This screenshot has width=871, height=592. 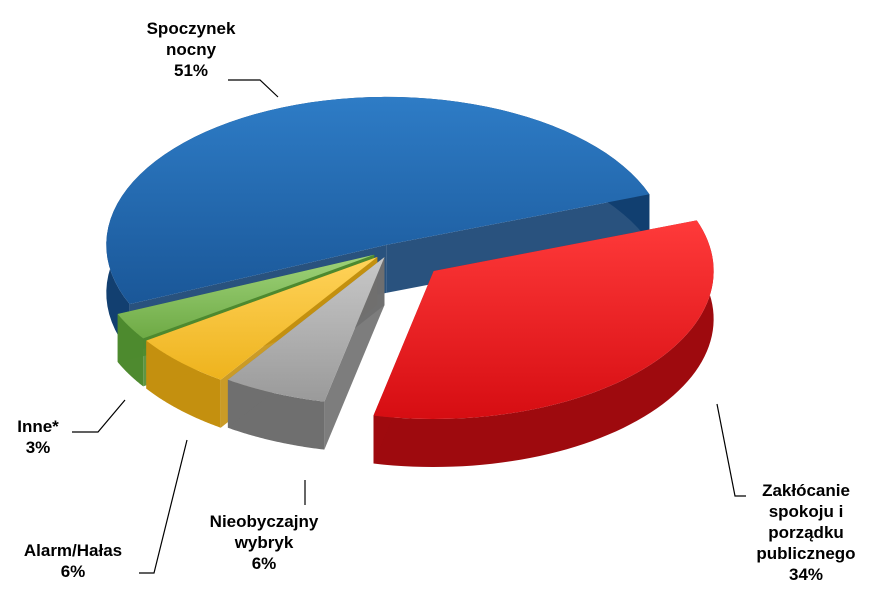 What do you see at coordinates (805, 553) in the screenshot?
I see `slice-category-label: publicznego` at bounding box center [805, 553].